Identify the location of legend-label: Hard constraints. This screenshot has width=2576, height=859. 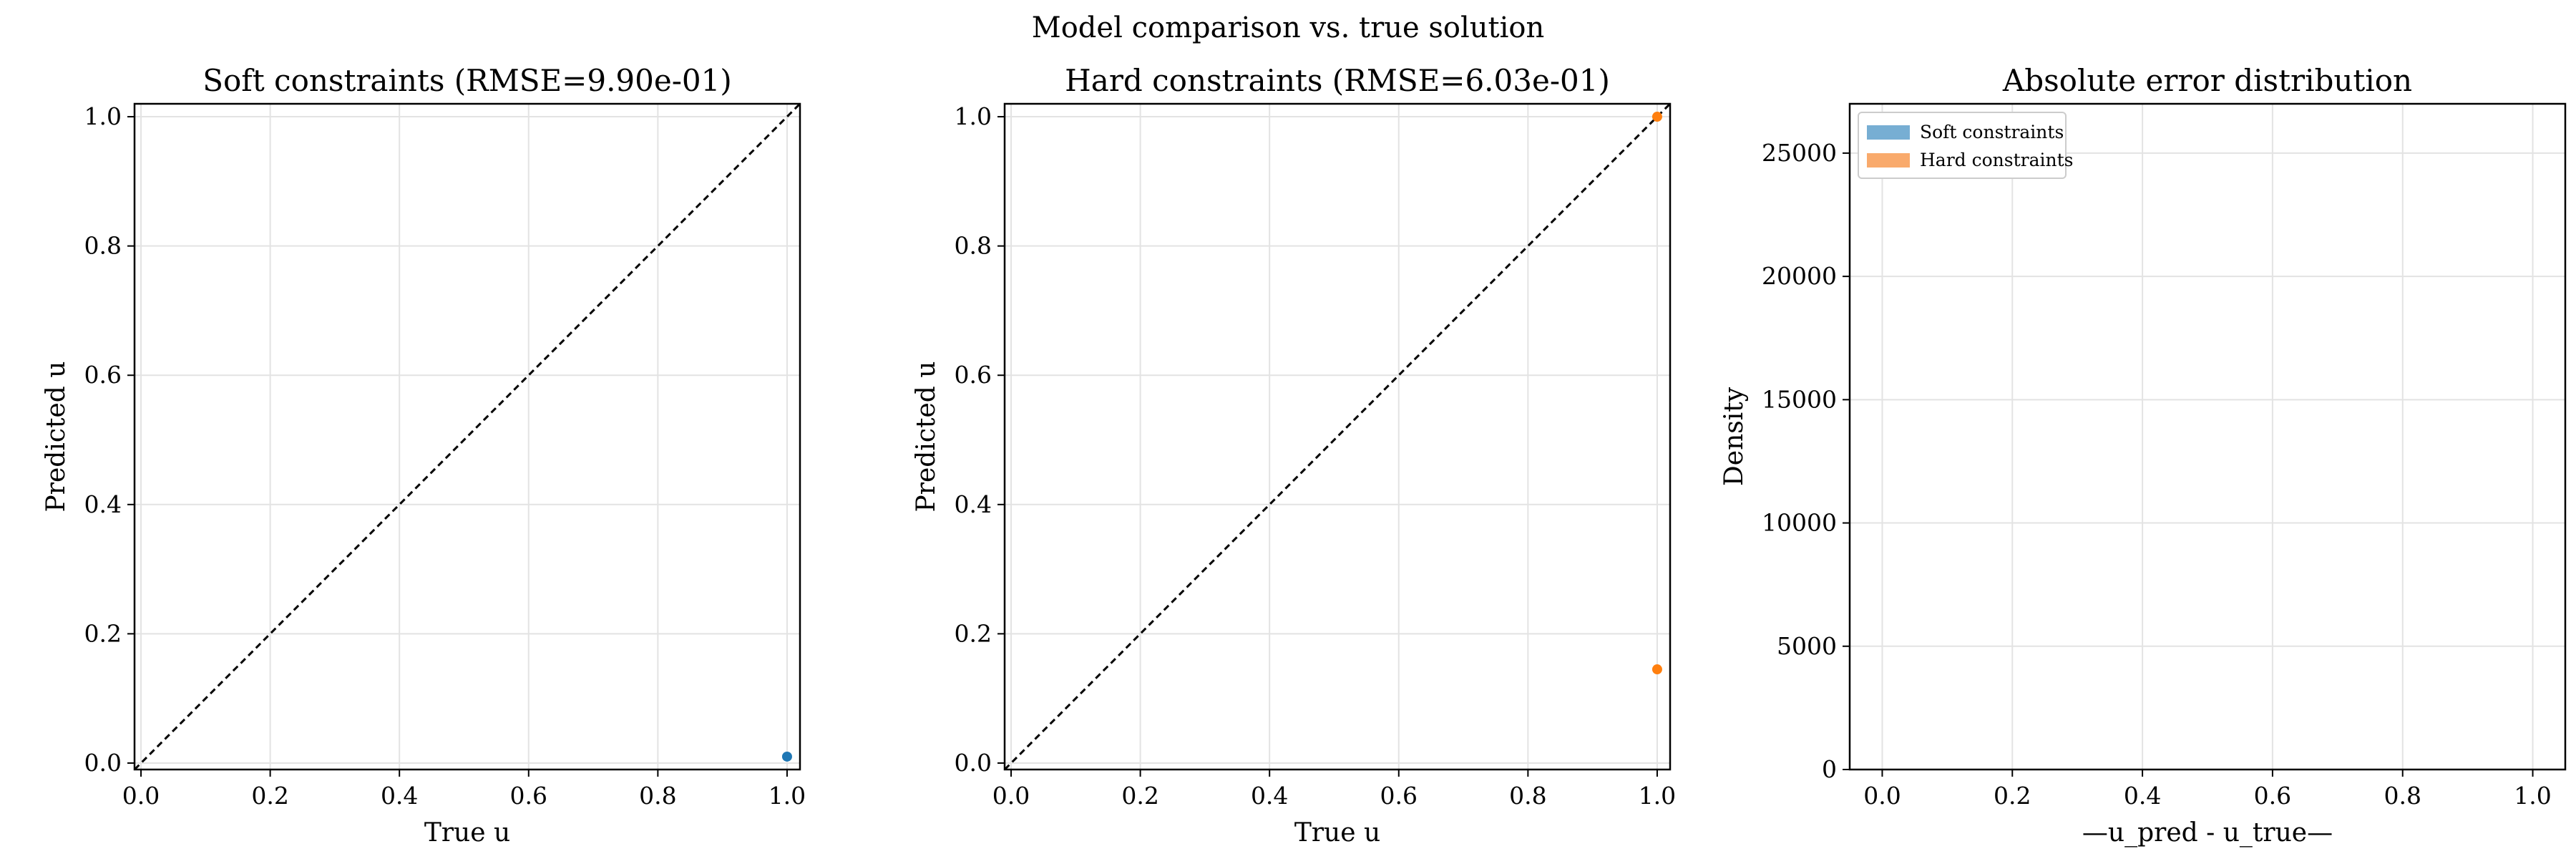
(1996, 160).